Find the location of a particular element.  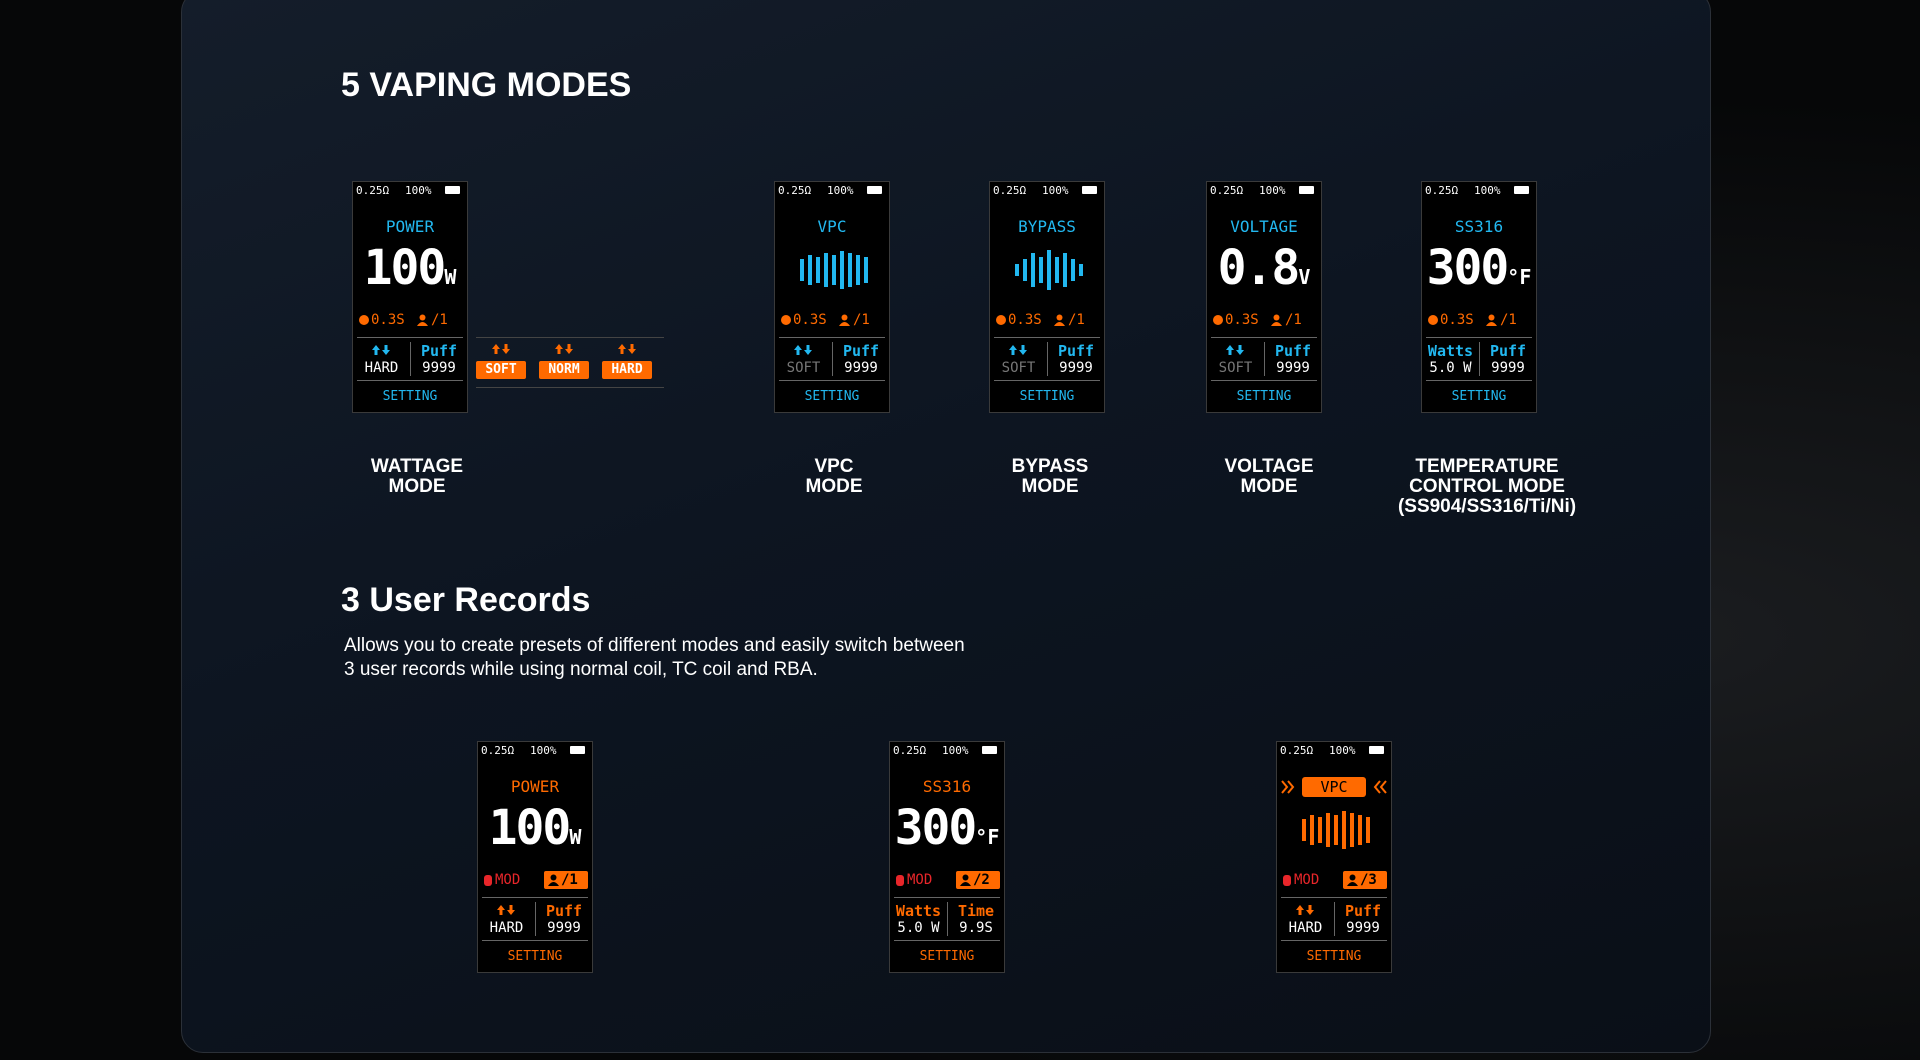

mode-label: VPC MODE is located at coordinates (834, 477).